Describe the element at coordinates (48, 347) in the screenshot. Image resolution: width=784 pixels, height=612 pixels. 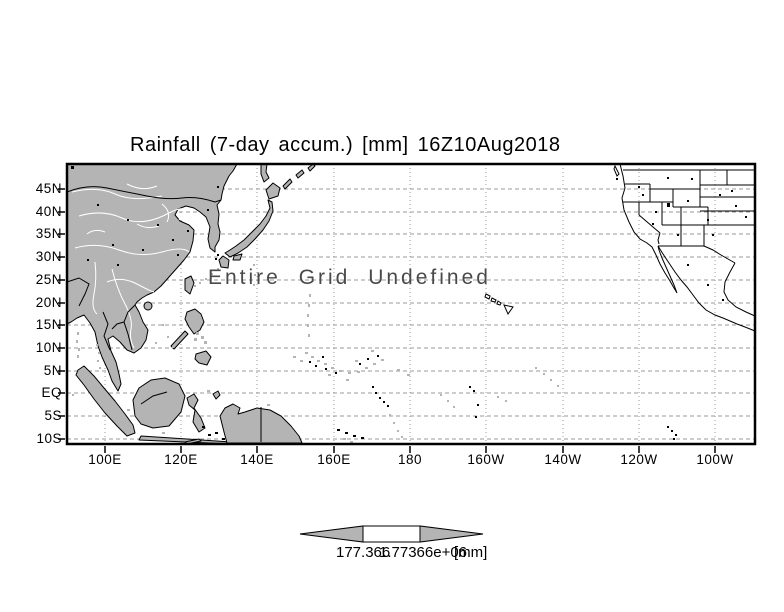
I see `lat-label: 10N` at that location.